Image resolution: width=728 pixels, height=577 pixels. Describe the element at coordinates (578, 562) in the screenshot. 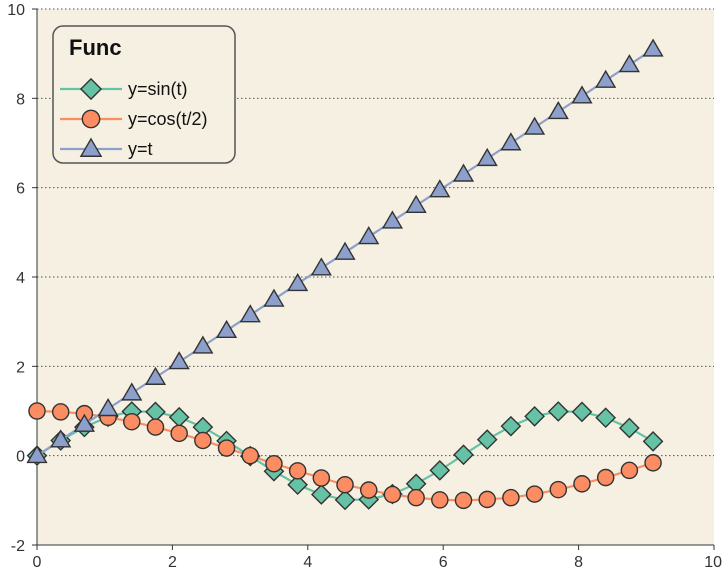

I see `x-tick-label: 8` at that location.